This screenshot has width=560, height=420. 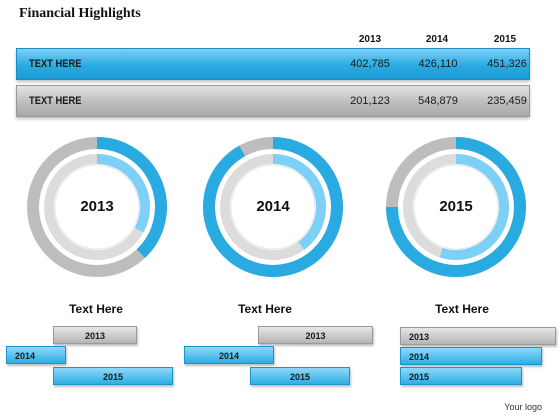 What do you see at coordinates (273, 101) in the screenshot?
I see `data-row-2: TEXT HERE 201,123 548,879 235,459` at bounding box center [273, 101].